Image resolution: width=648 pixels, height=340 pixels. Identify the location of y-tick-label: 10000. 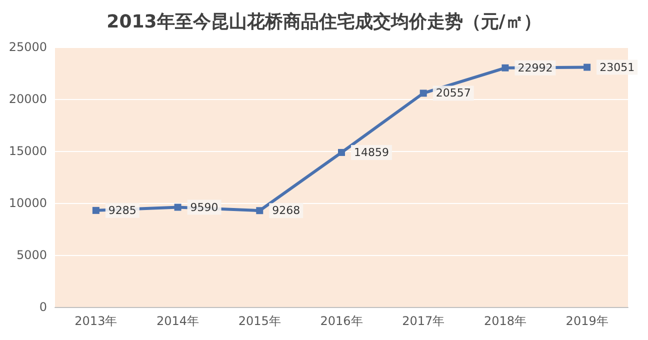
(27, 203).